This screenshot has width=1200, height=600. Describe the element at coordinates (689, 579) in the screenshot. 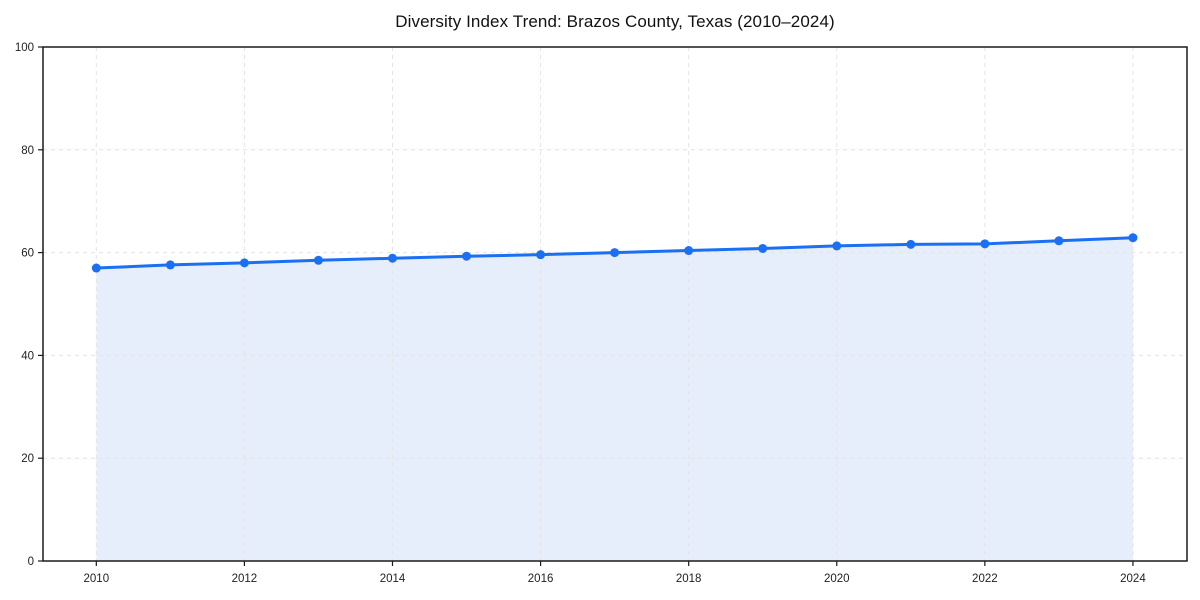

I see `x-axis-tick-label: 2018` at that location.